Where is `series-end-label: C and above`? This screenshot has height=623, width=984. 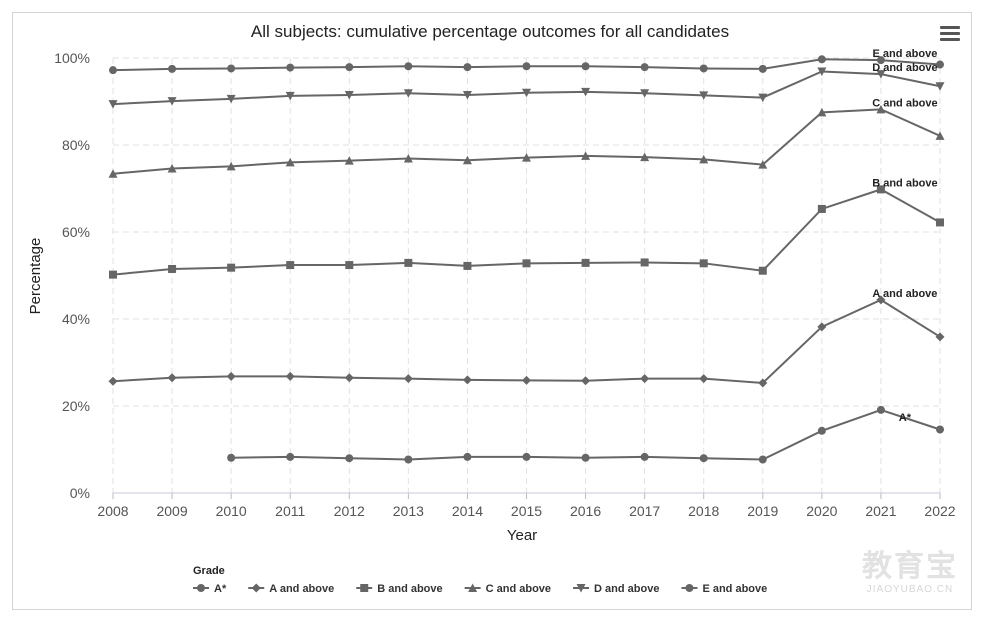 series-end-label: C and above is located at coordinates (904, 103).